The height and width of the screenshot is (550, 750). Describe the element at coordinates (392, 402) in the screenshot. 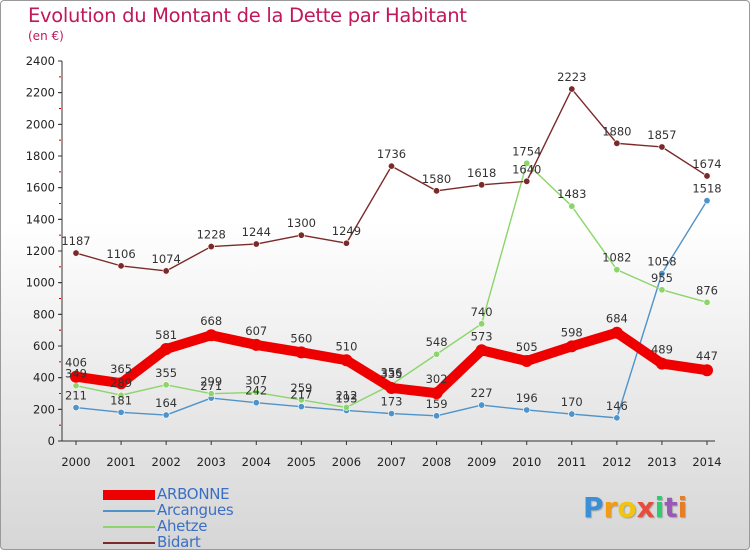

I see `data-label: 173` at that location.